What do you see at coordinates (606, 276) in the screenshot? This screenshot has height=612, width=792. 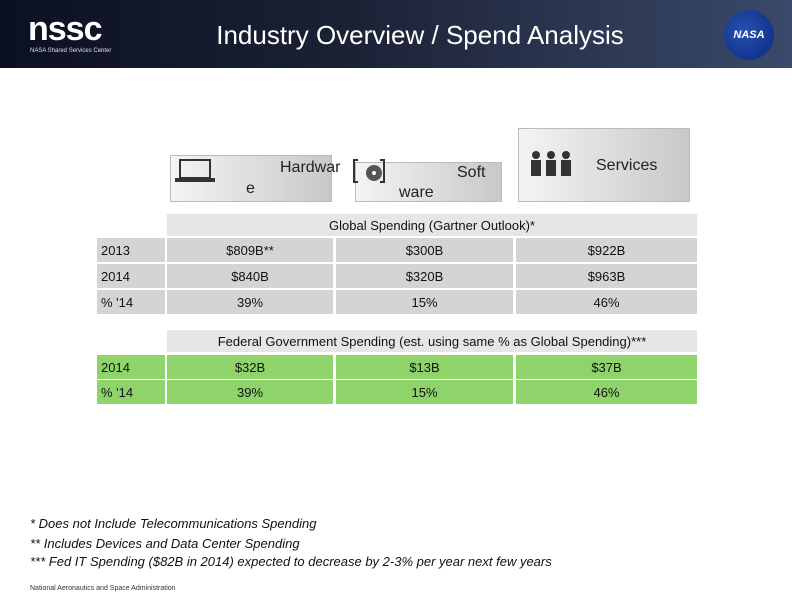 I see `table-cell: $963B` at bounding box center [606, 276].